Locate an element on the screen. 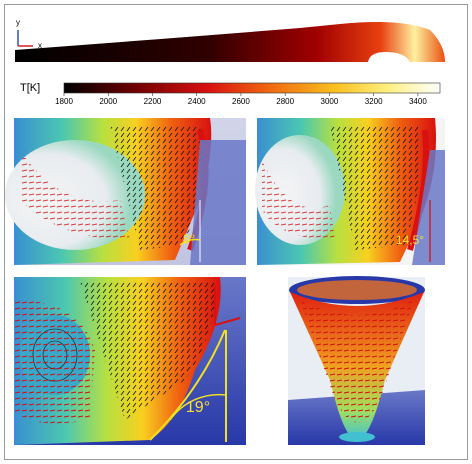 Image resolution: width=472 pixels, height=464 pixels. panel-2: 14,5° is located at coordinates (350, 191).